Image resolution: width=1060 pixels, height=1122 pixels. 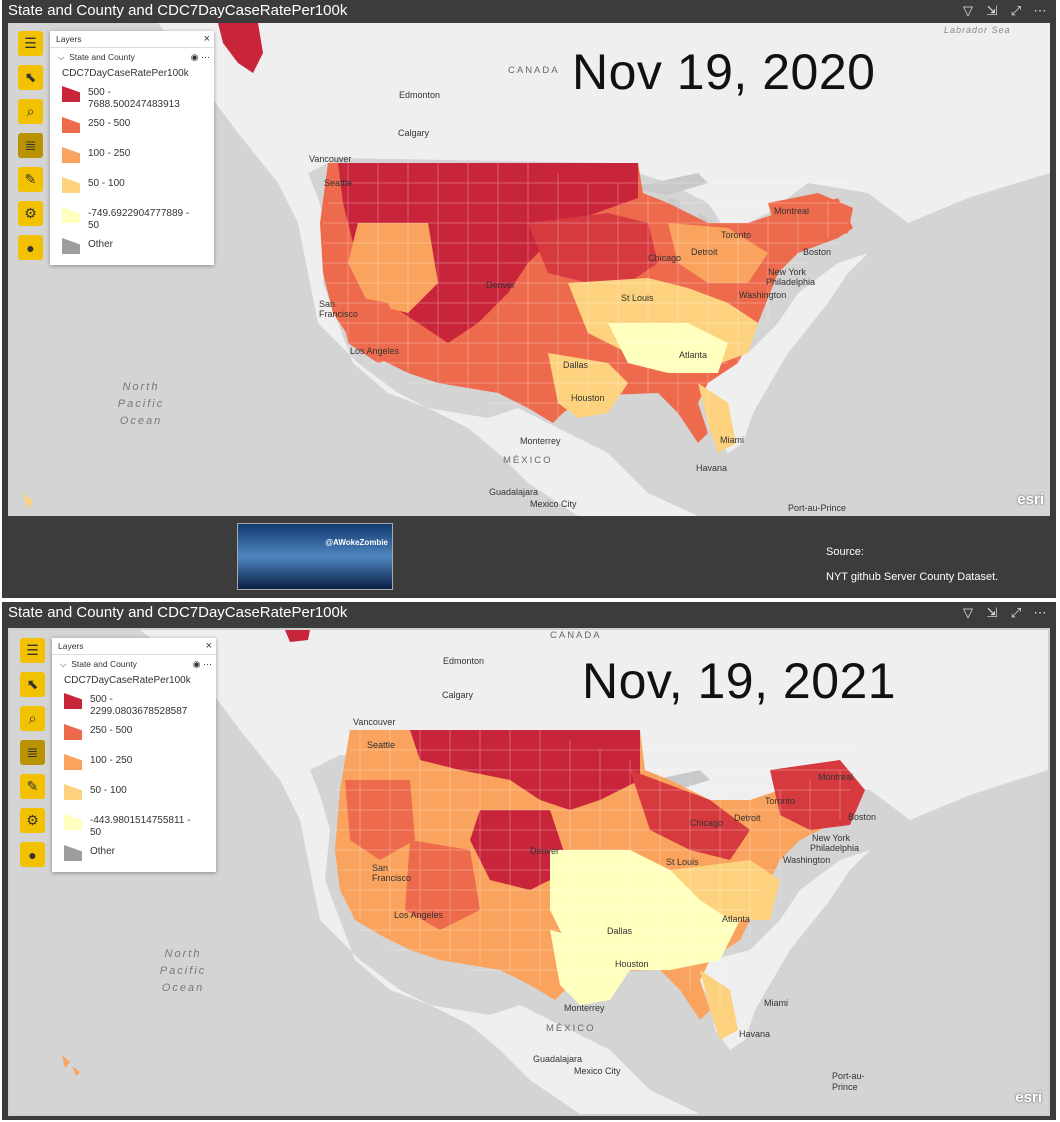 What do you see at coordinates (977, 30) in the screenshot?
I see `label-labrador-sea: Labrador Sea` at bounding box center [977, 30].